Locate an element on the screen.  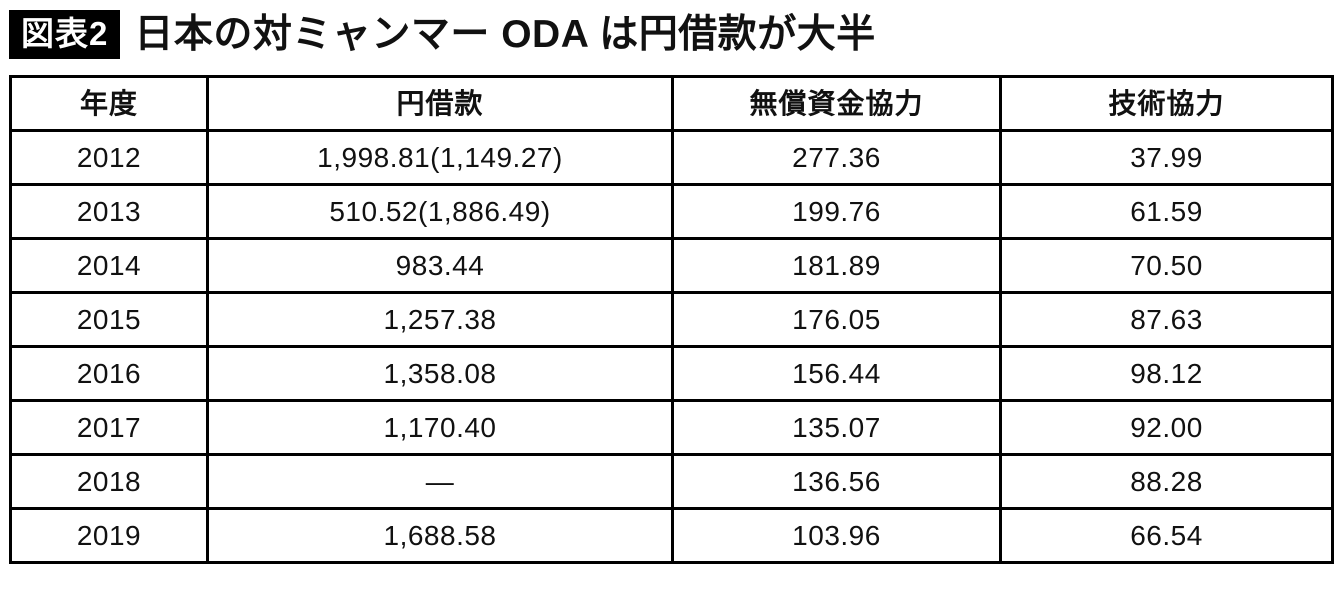
grant-aid-cell: 136.56 is located at coordinates (836, 481).